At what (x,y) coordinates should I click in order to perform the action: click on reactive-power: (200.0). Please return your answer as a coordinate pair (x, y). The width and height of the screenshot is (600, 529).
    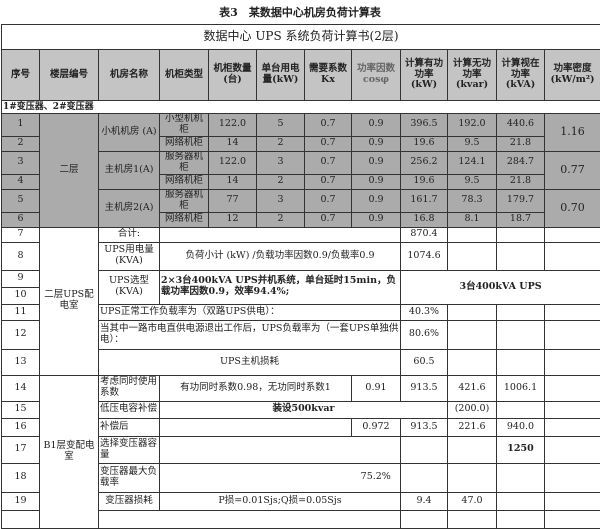
    Looking at the image, I should click on (472, 409).